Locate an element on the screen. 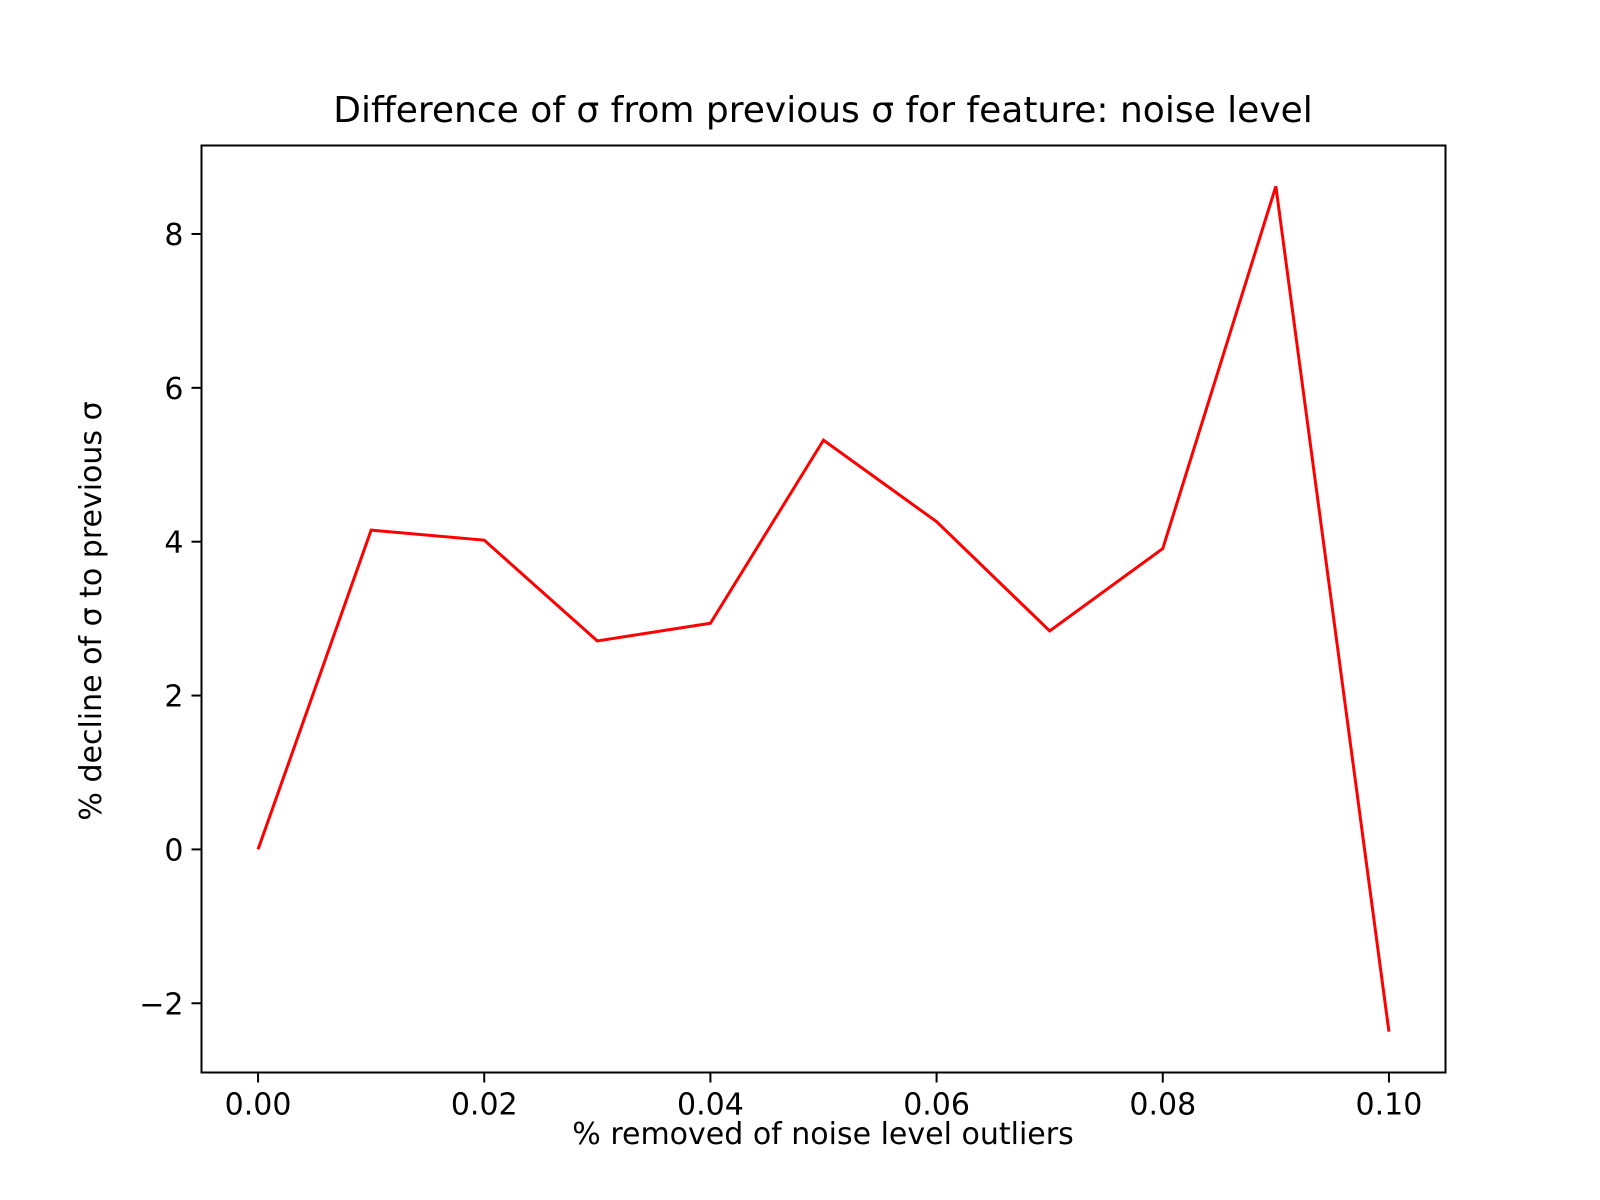 The image size is (1600, 1200). y-tick-label: 6 is located at coordinates (173, 389).